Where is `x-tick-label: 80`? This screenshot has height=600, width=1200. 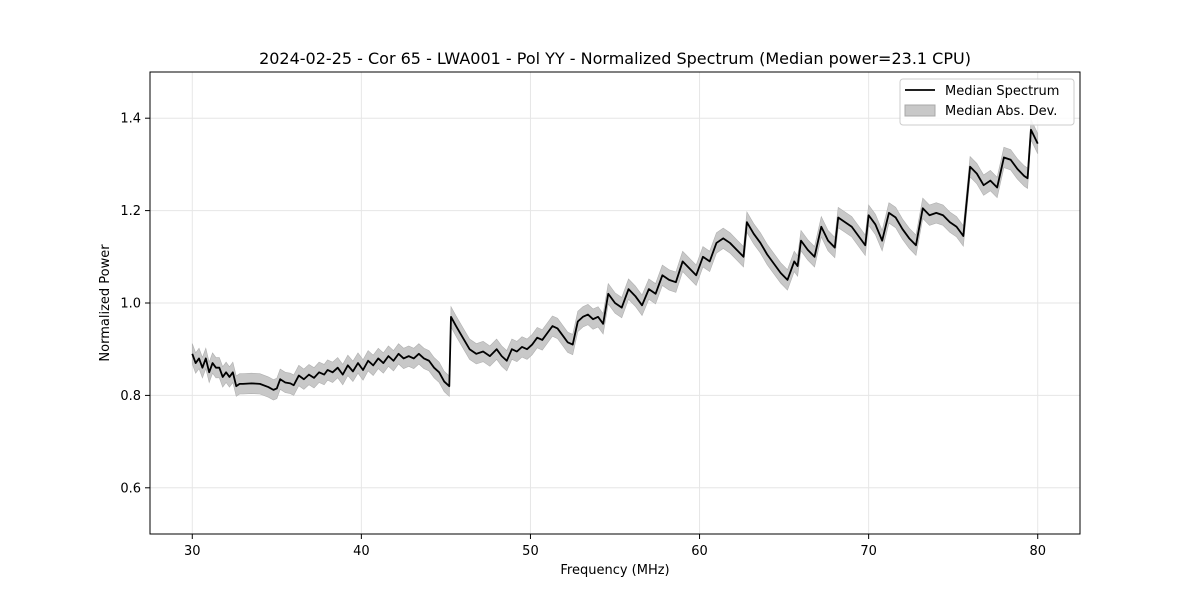 x-tick-label: 80 is located at coordinates (1037, 551).